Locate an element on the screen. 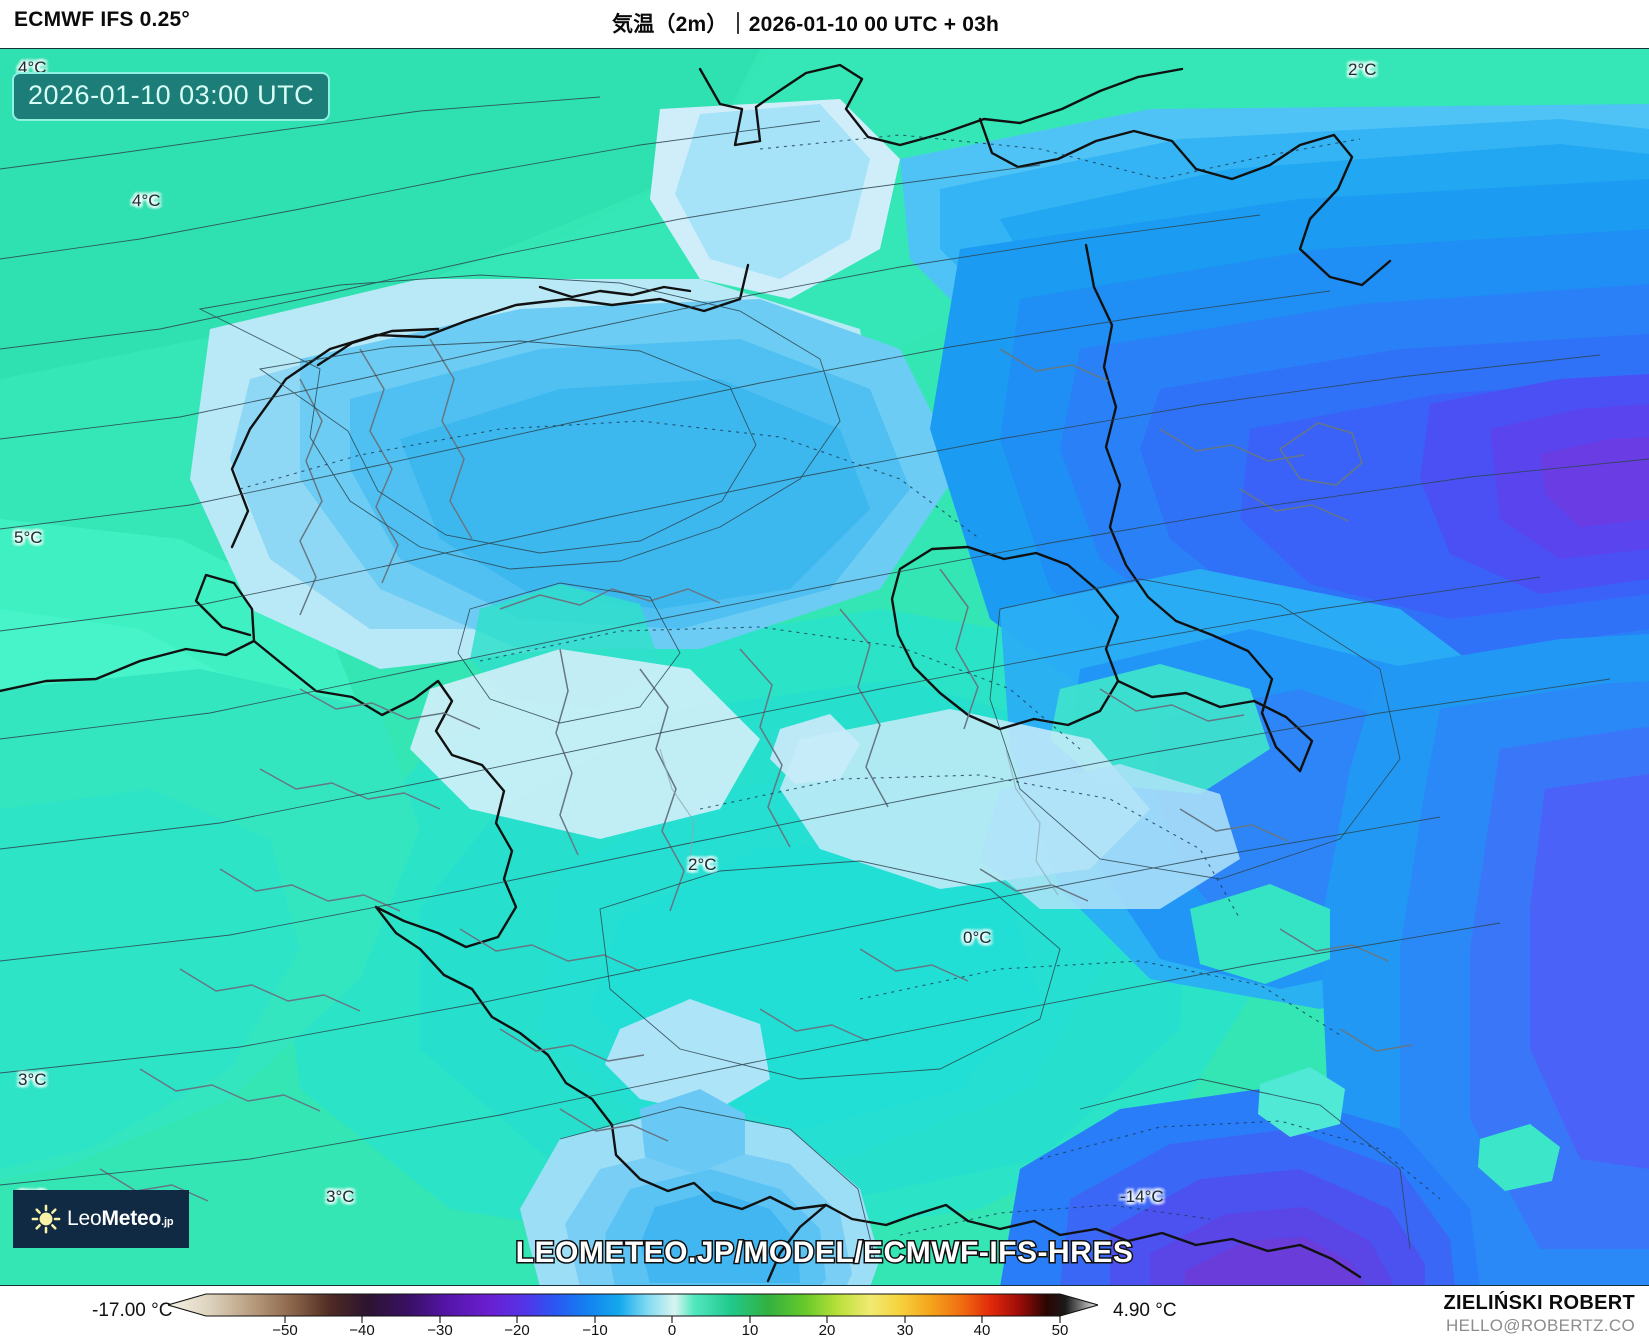  colorbar-tick-label: −30 is located at coordinates (439, 1329).